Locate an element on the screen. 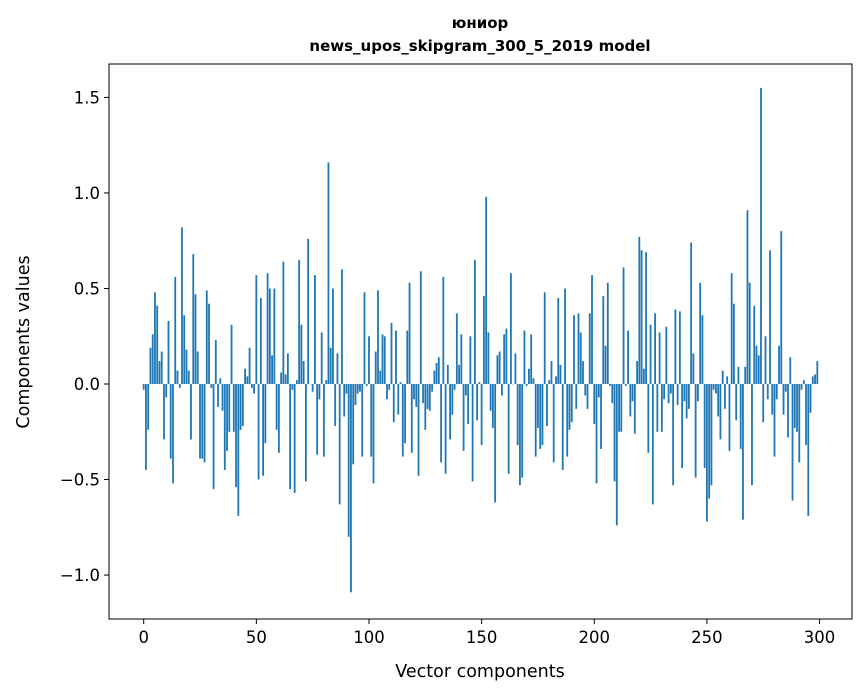 The width and height of the screenshot is (867, 696). y-axis-ticks: −1.0 −0.5 0.0 0.5 1.0 1.5 is located at coordinates (84, 336).